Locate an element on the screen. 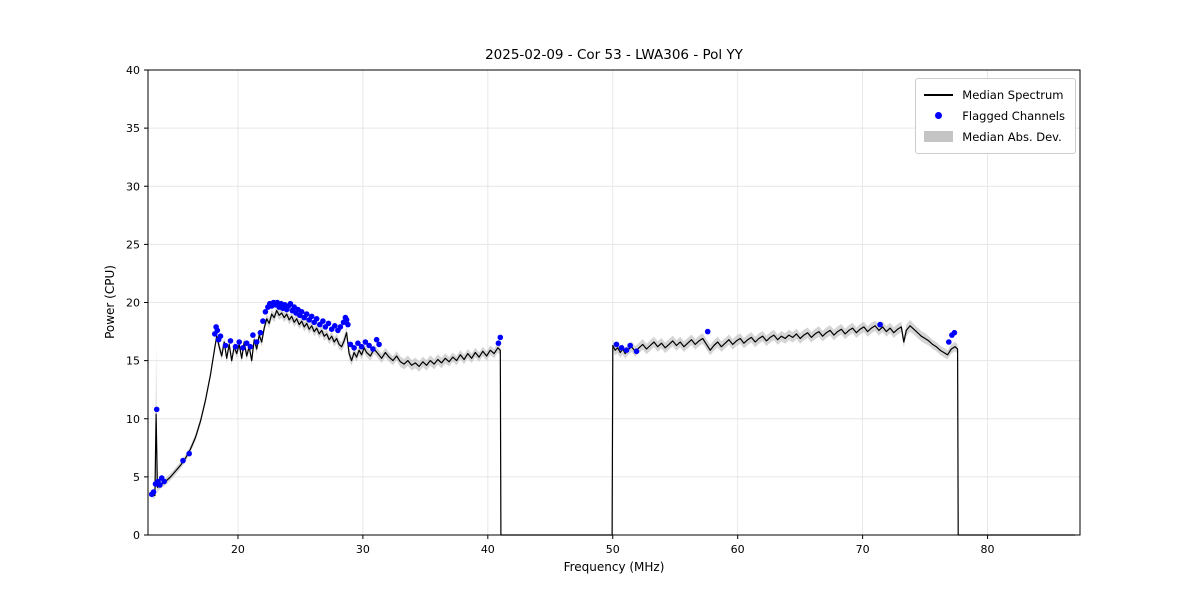 The height and width of the screenshot is (600, 1200). y-tick-label: 40 is located at coordinates (133, 70).